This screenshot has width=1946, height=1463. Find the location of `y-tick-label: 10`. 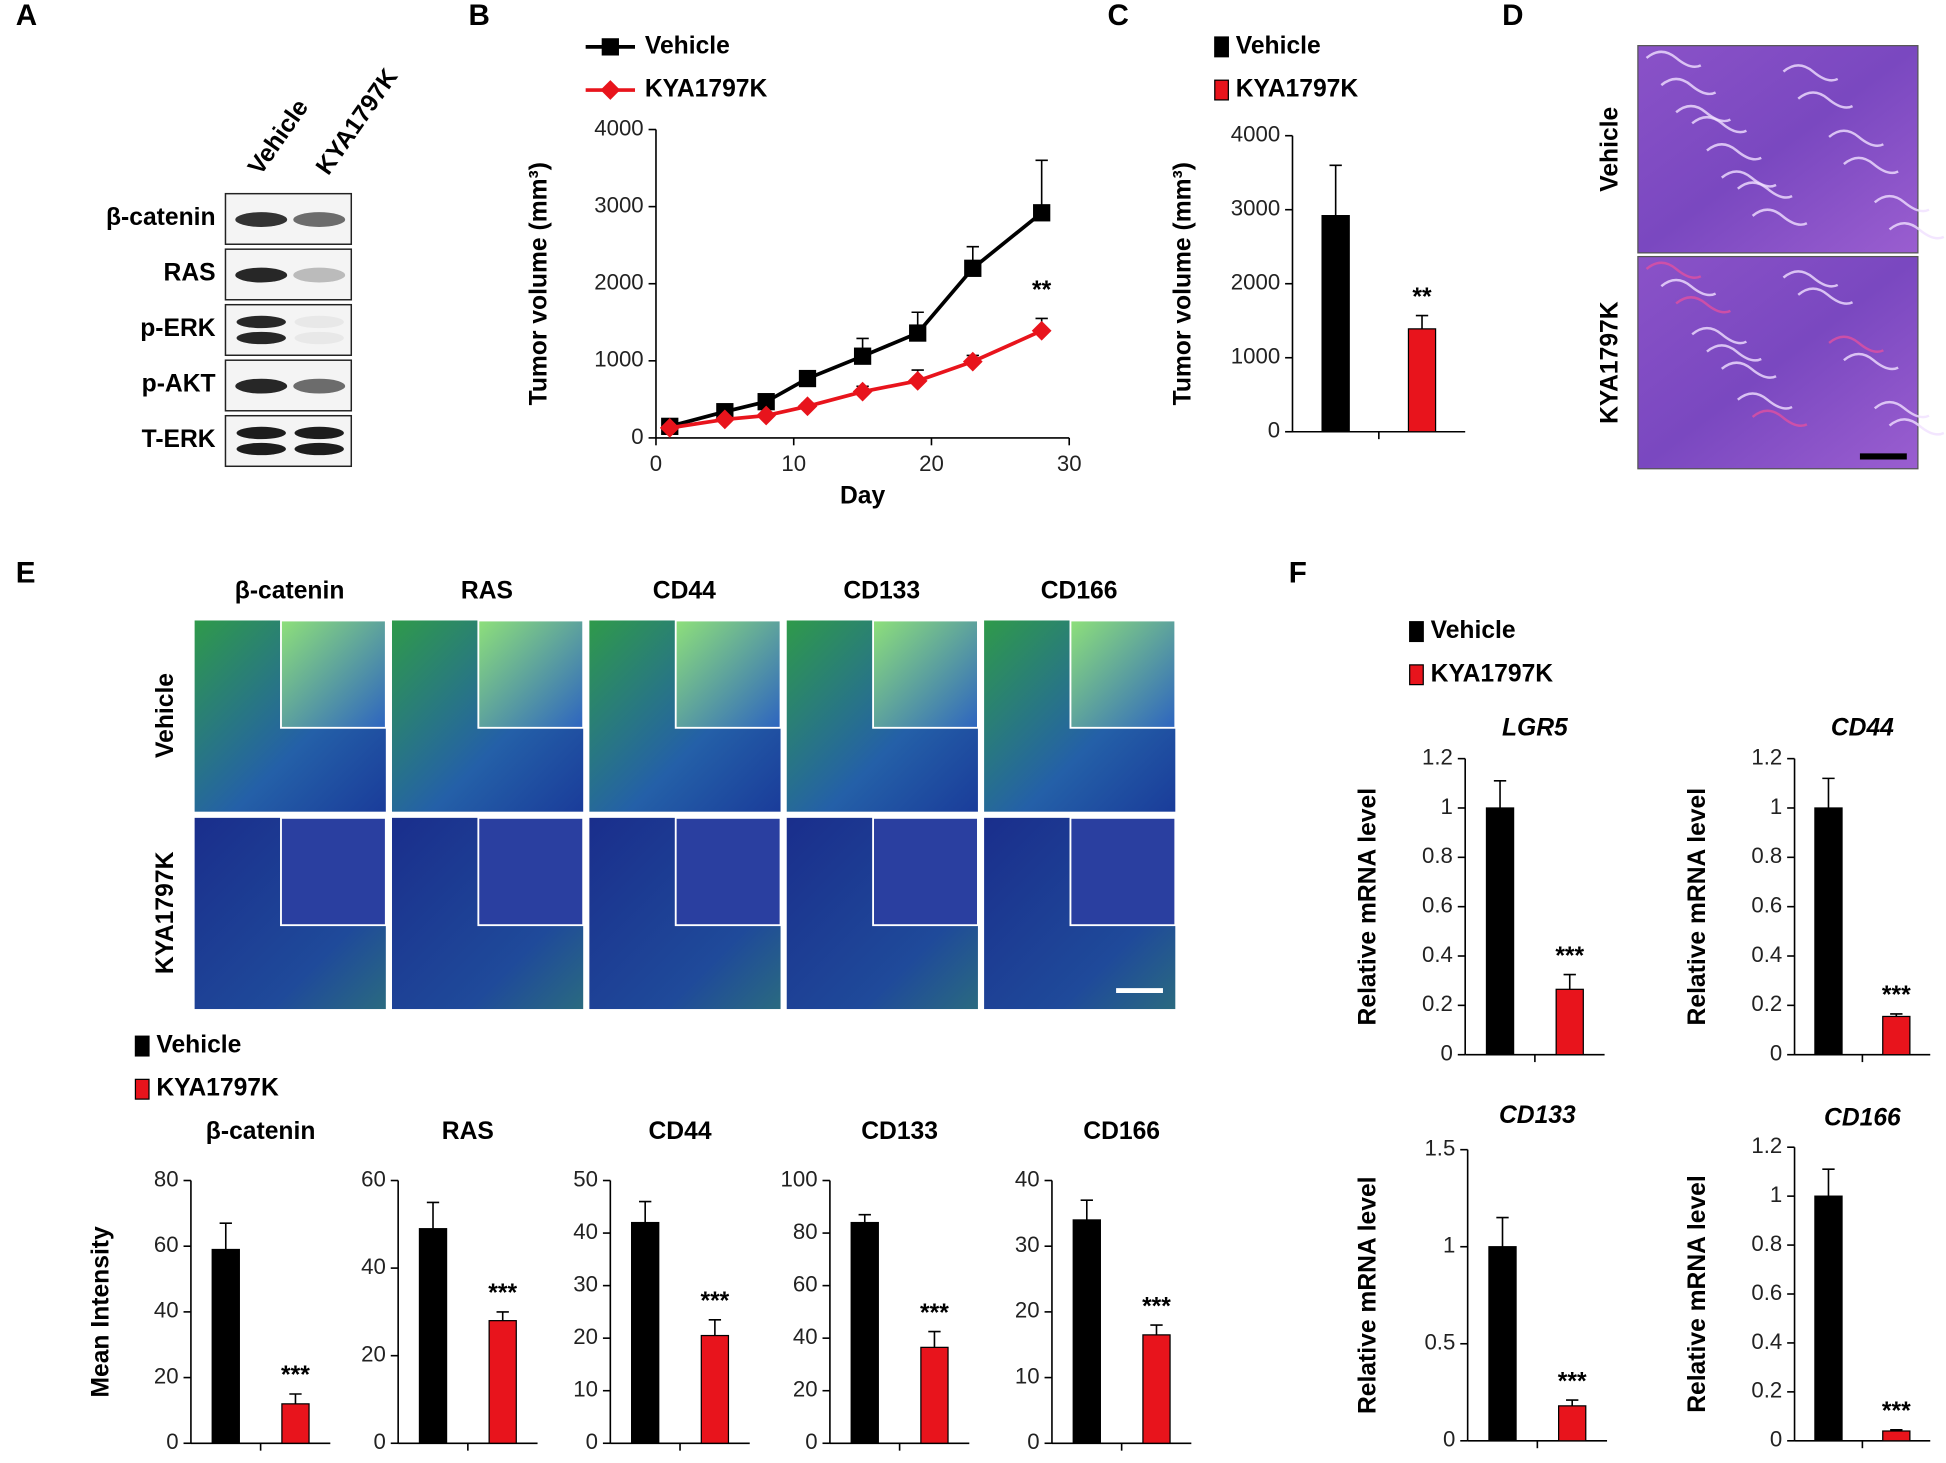

y-tick-label: 10 is located at coordinates (585, 1389).